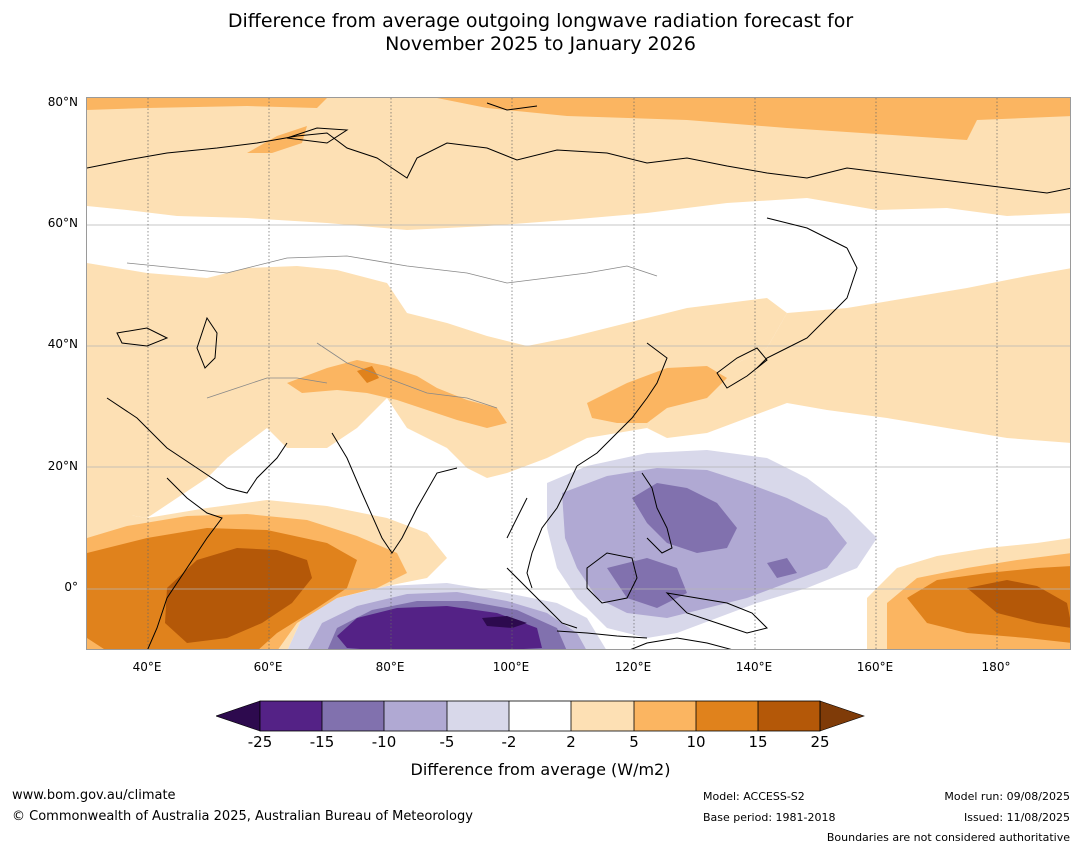  I want to click on anomaly-cpac-darkest, so click(1018, 604).